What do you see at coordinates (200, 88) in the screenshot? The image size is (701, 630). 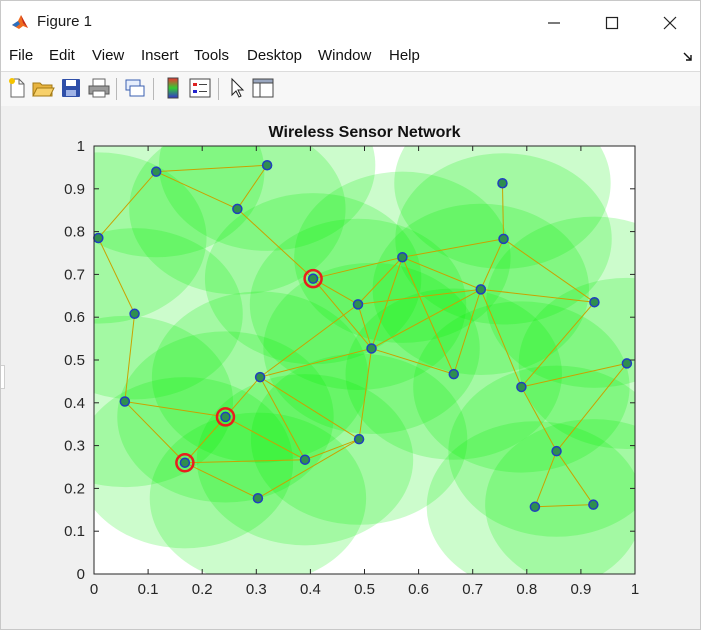 I see `legend-icon` at bounding box center [200, 88].